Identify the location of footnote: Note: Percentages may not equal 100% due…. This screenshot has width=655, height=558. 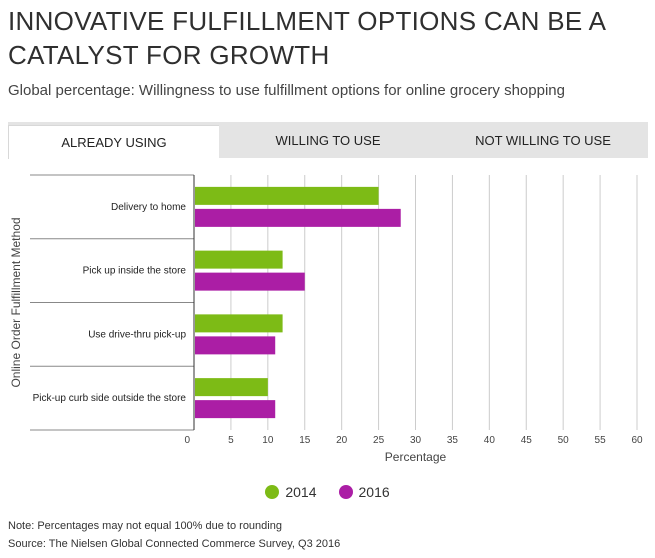
(145, 526).